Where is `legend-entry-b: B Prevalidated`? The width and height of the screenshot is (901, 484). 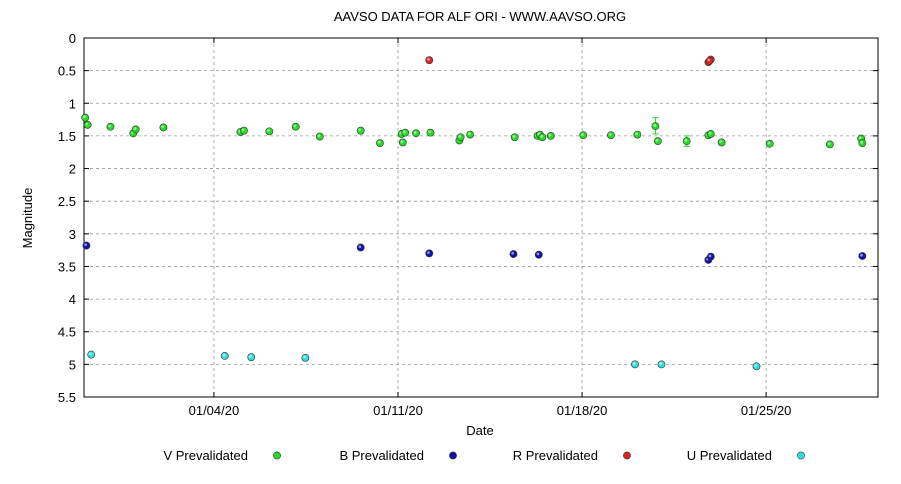
legend-entry-b: B Prevalidated is located at coordinates (398, 455).